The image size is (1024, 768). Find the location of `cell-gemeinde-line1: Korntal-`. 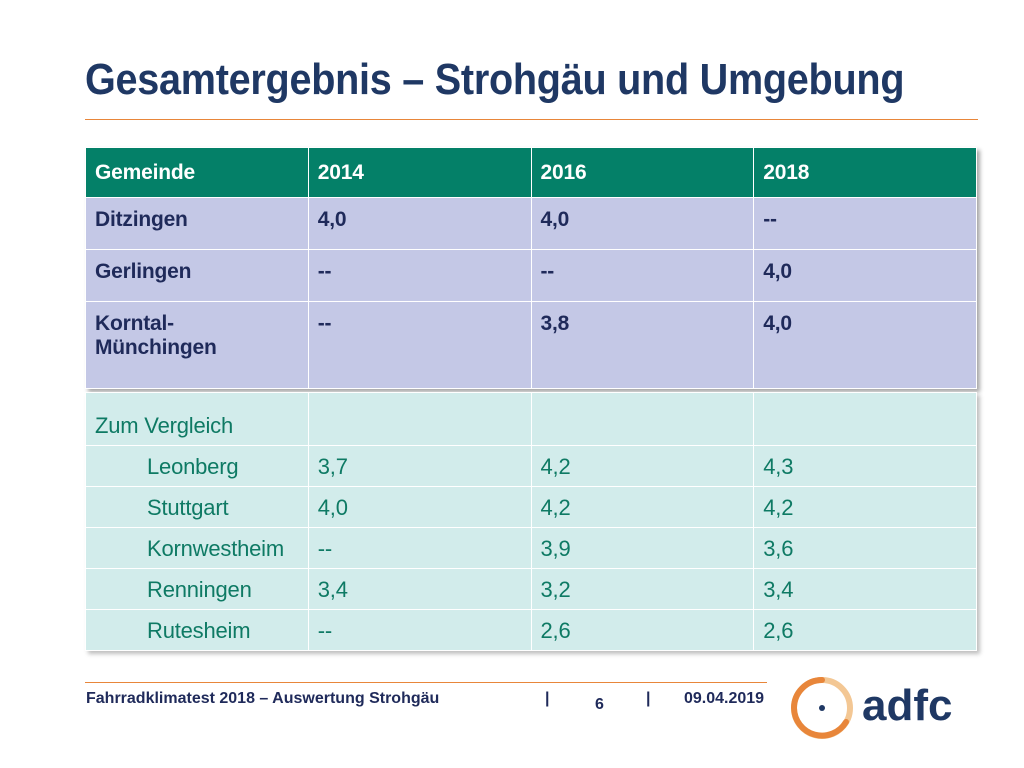

cell-gemeinde-line1: Korntal- is located at coordinates (134, 323).